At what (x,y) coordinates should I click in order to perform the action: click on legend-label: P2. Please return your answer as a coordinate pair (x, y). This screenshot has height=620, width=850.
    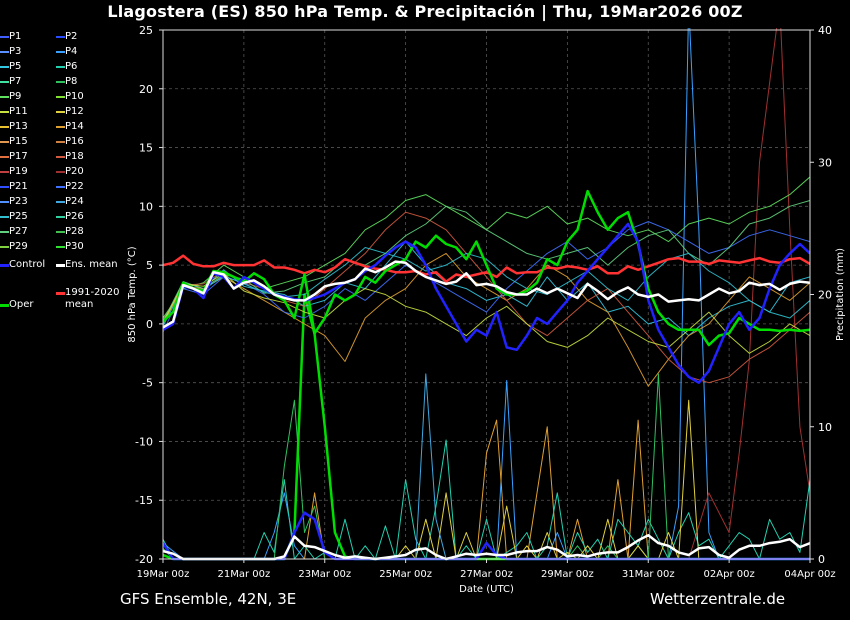
    Looking at the image, I should click on (71, 36).